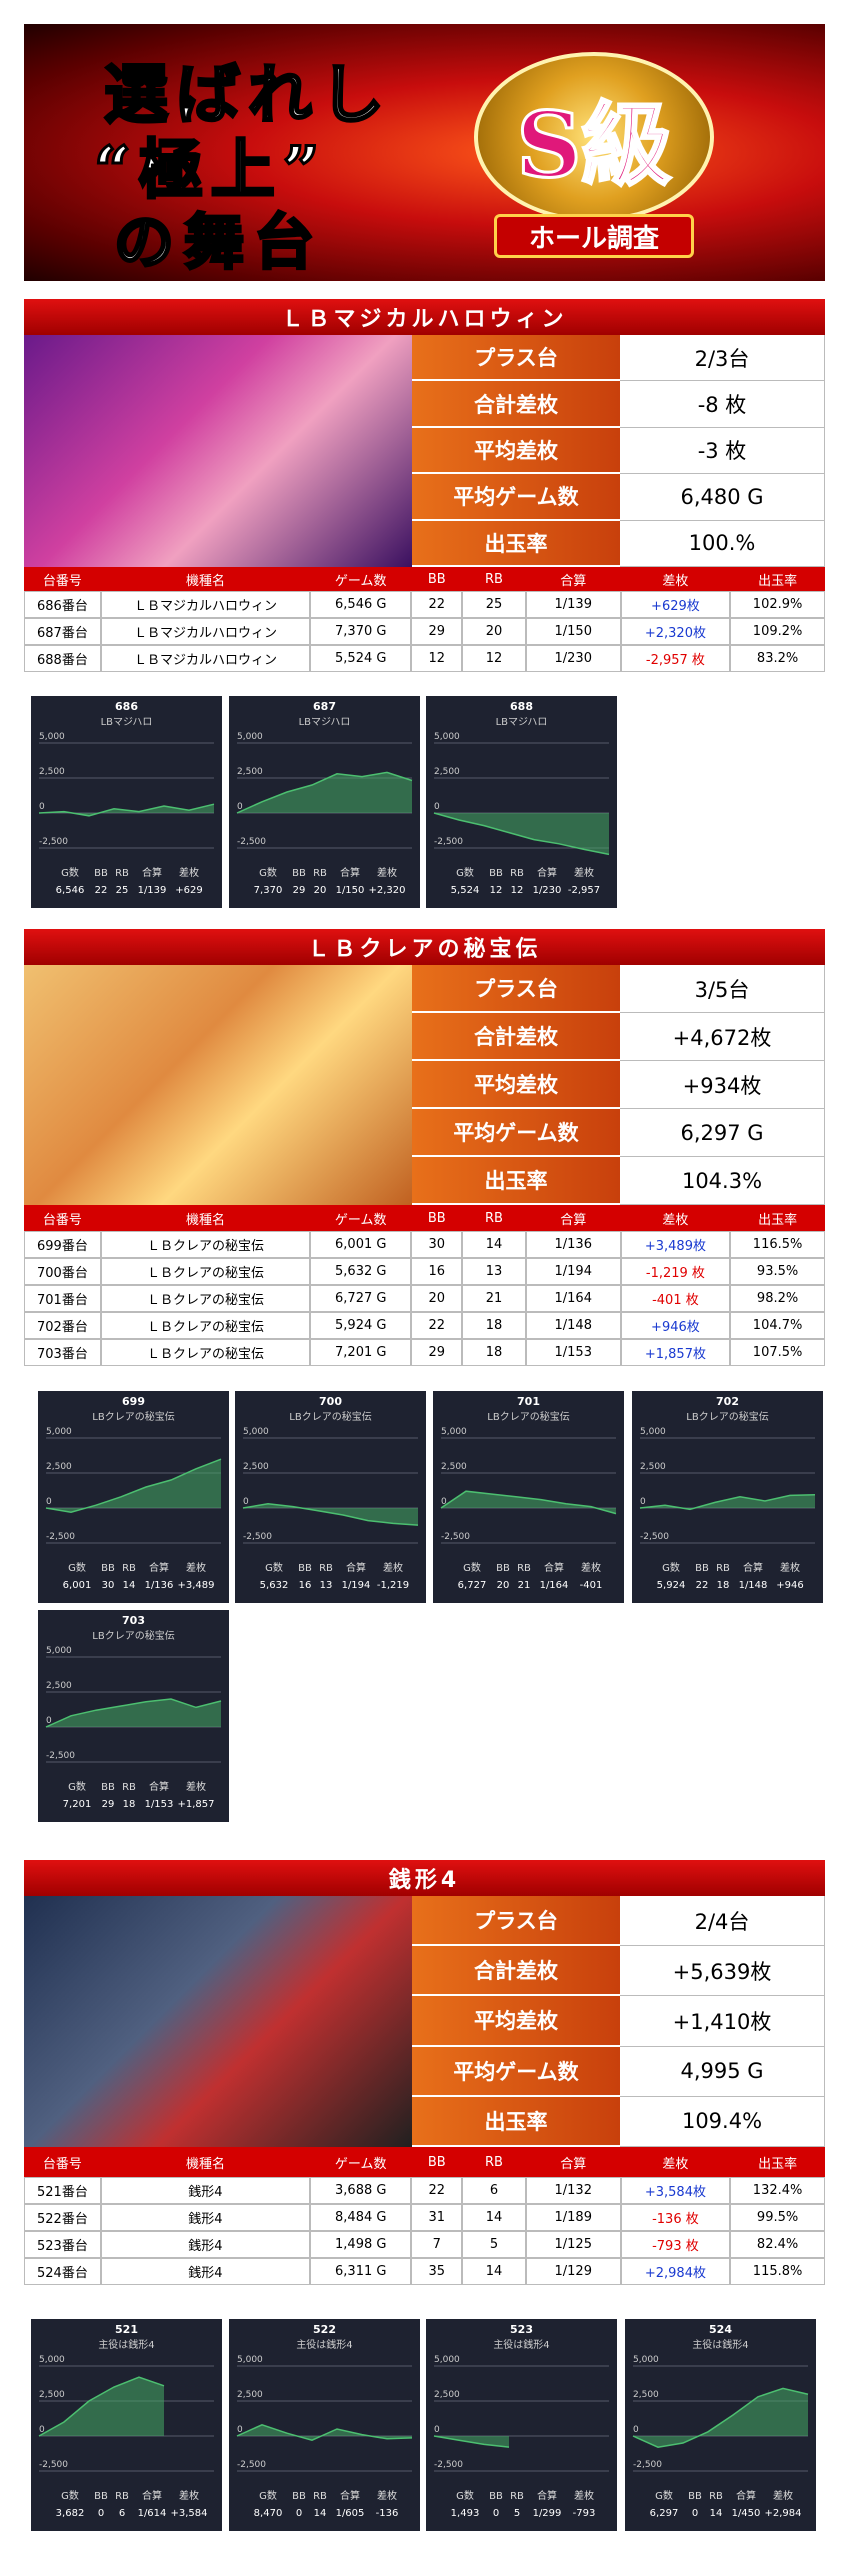 This screenshot has width=851, height=2560. I want to click on table-header: 出玉率, so click(777, 2162).